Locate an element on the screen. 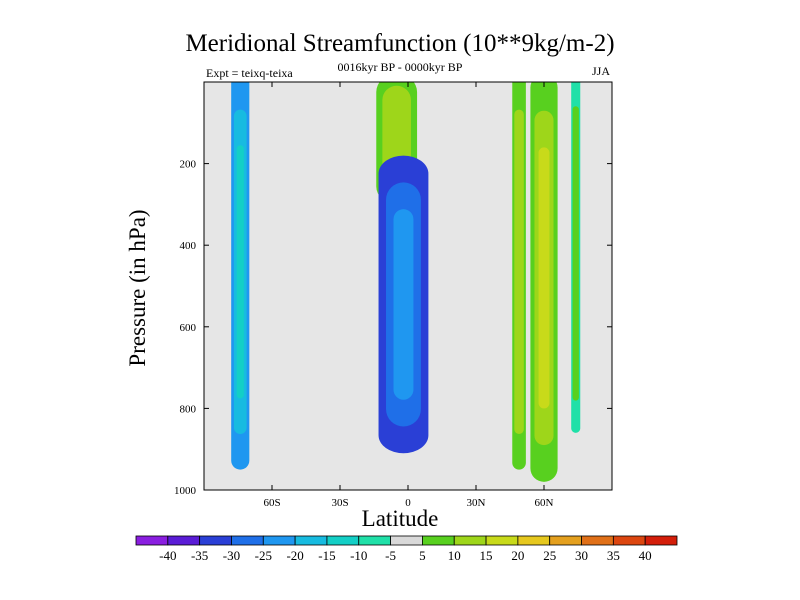 The height and width of the screenshot is (600, 800). colorbar-label: 30 is located at coordinates (581, 555).